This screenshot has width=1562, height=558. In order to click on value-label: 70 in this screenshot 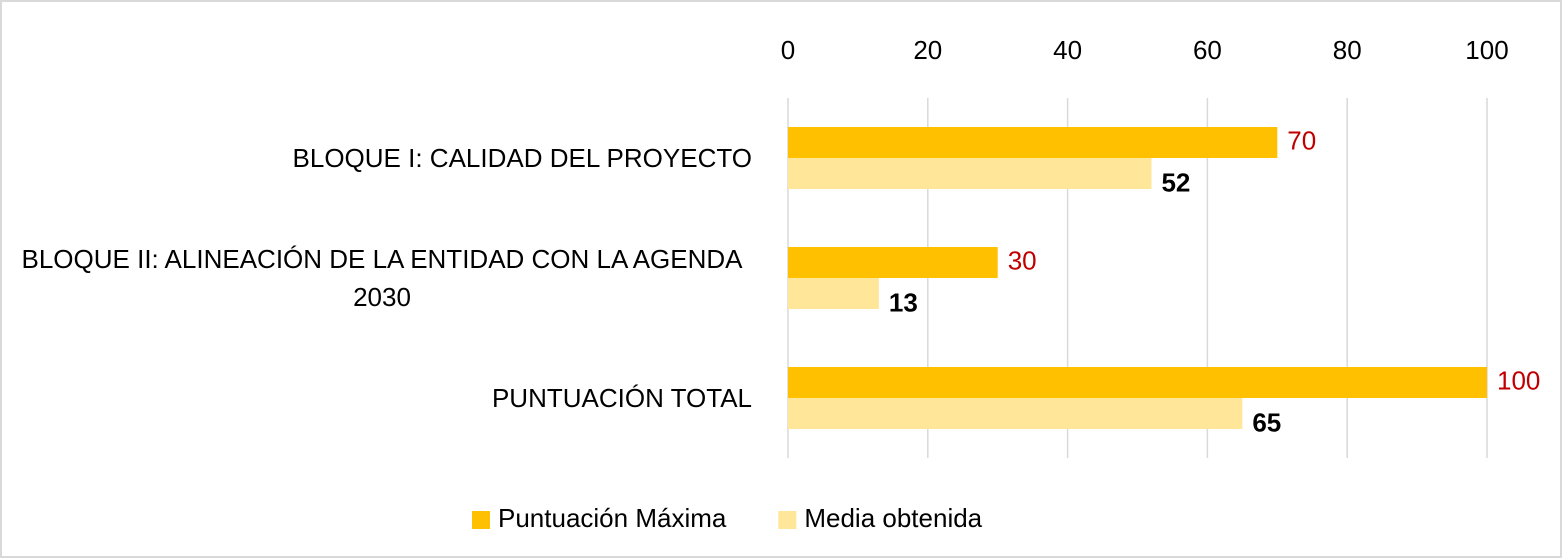, I will do `click(1301, 140)`.